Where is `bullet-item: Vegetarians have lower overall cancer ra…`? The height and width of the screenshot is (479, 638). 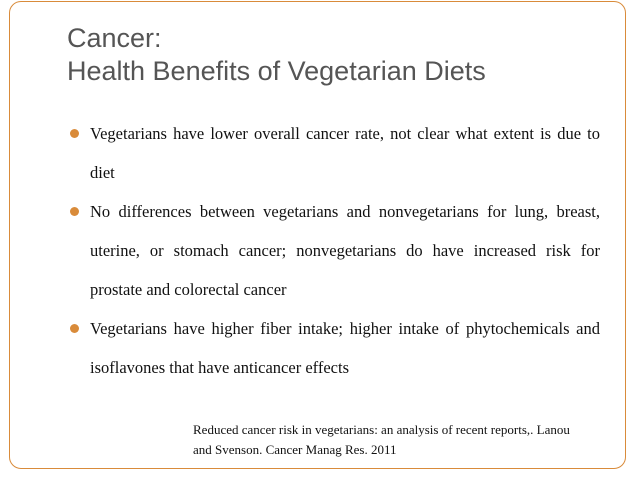
bullet-item: Vegetarians have lower overall cancer ra… is located at coordinates (335, 153).